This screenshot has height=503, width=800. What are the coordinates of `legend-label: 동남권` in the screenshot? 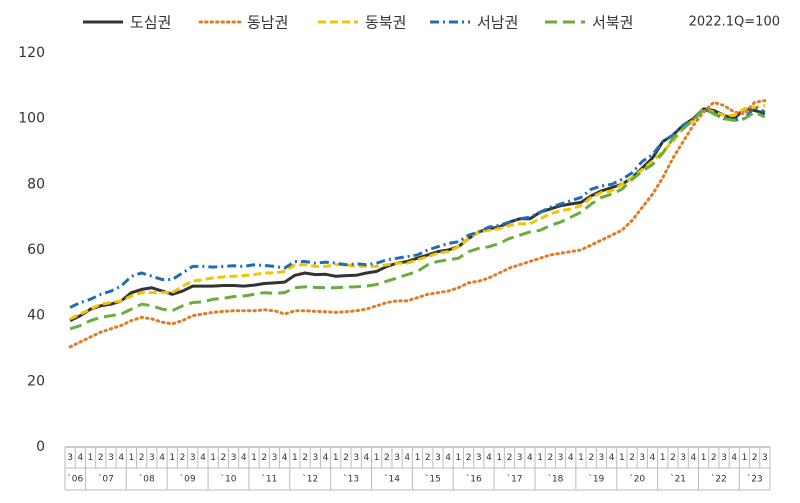 It's located at (267, 23).